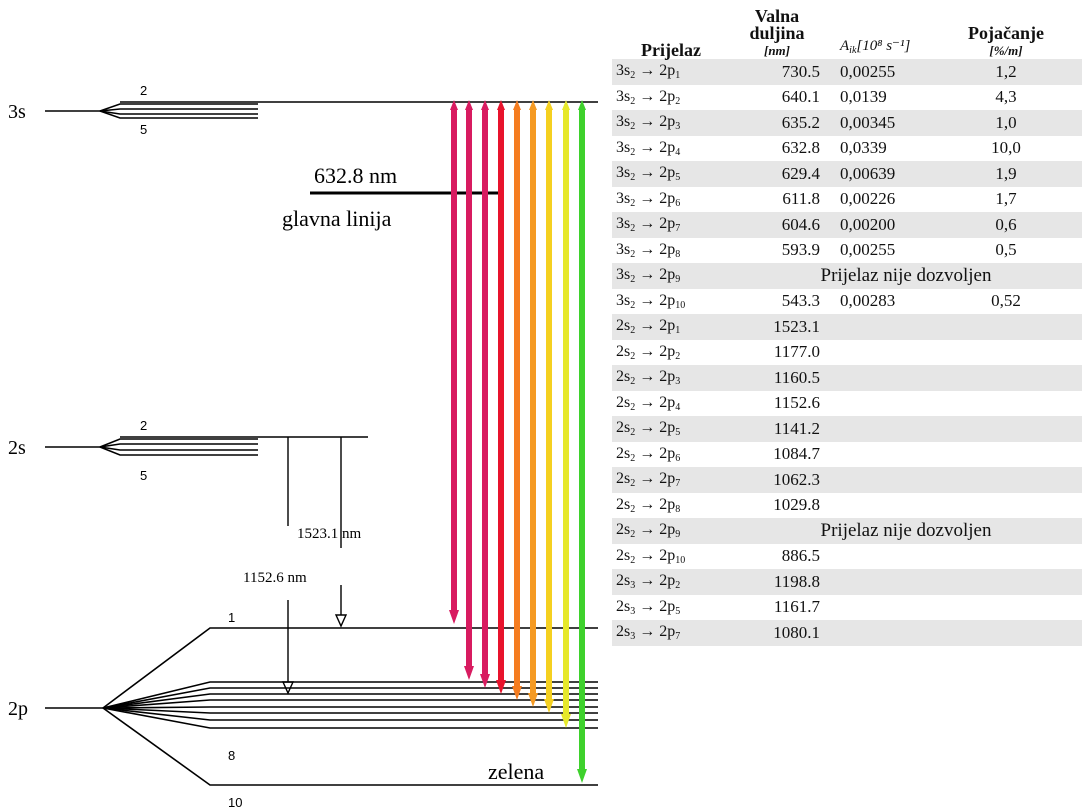 The width and height of the screenshot is (1085, 812). What do you see at coordinates (777, 148) in the screenshot?
I see `wavelength-cell: 632.8` at bounding box center [777, 148].